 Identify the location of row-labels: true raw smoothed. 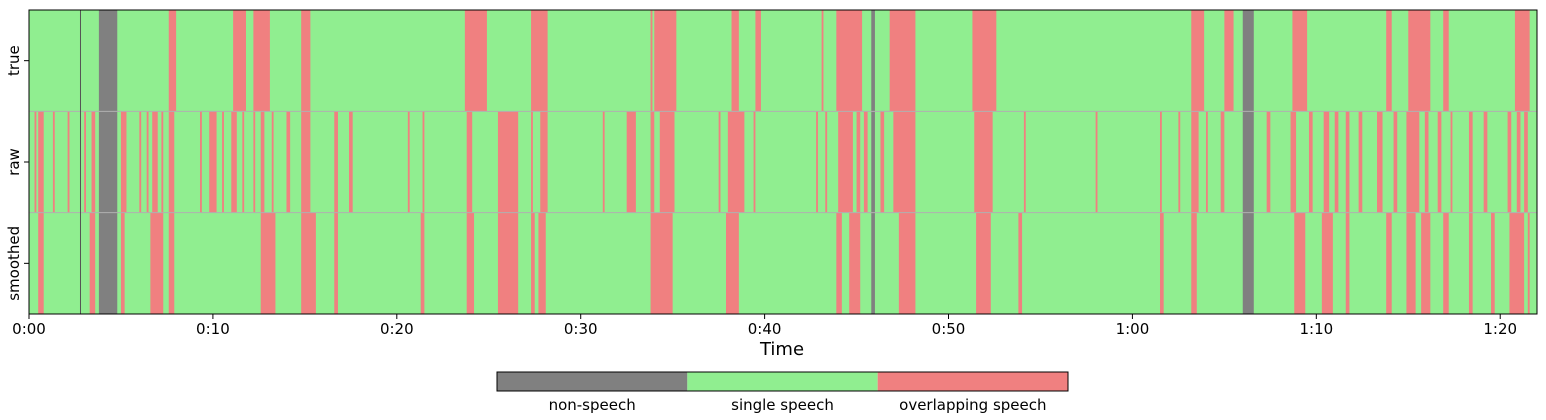
(17, 173).